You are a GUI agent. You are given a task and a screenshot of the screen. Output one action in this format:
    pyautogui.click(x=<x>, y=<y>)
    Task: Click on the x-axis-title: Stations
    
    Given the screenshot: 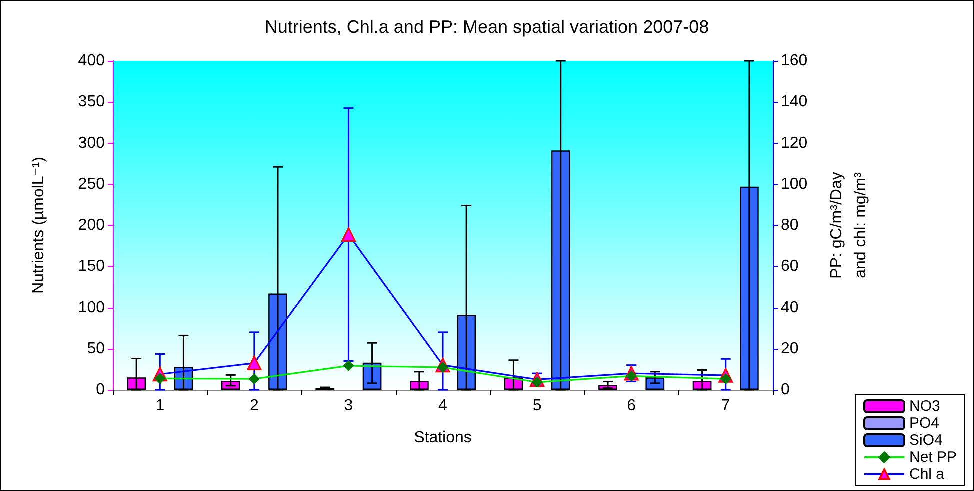 What is the action you would take?
    pyautogui.click(x=443, y=438)
    